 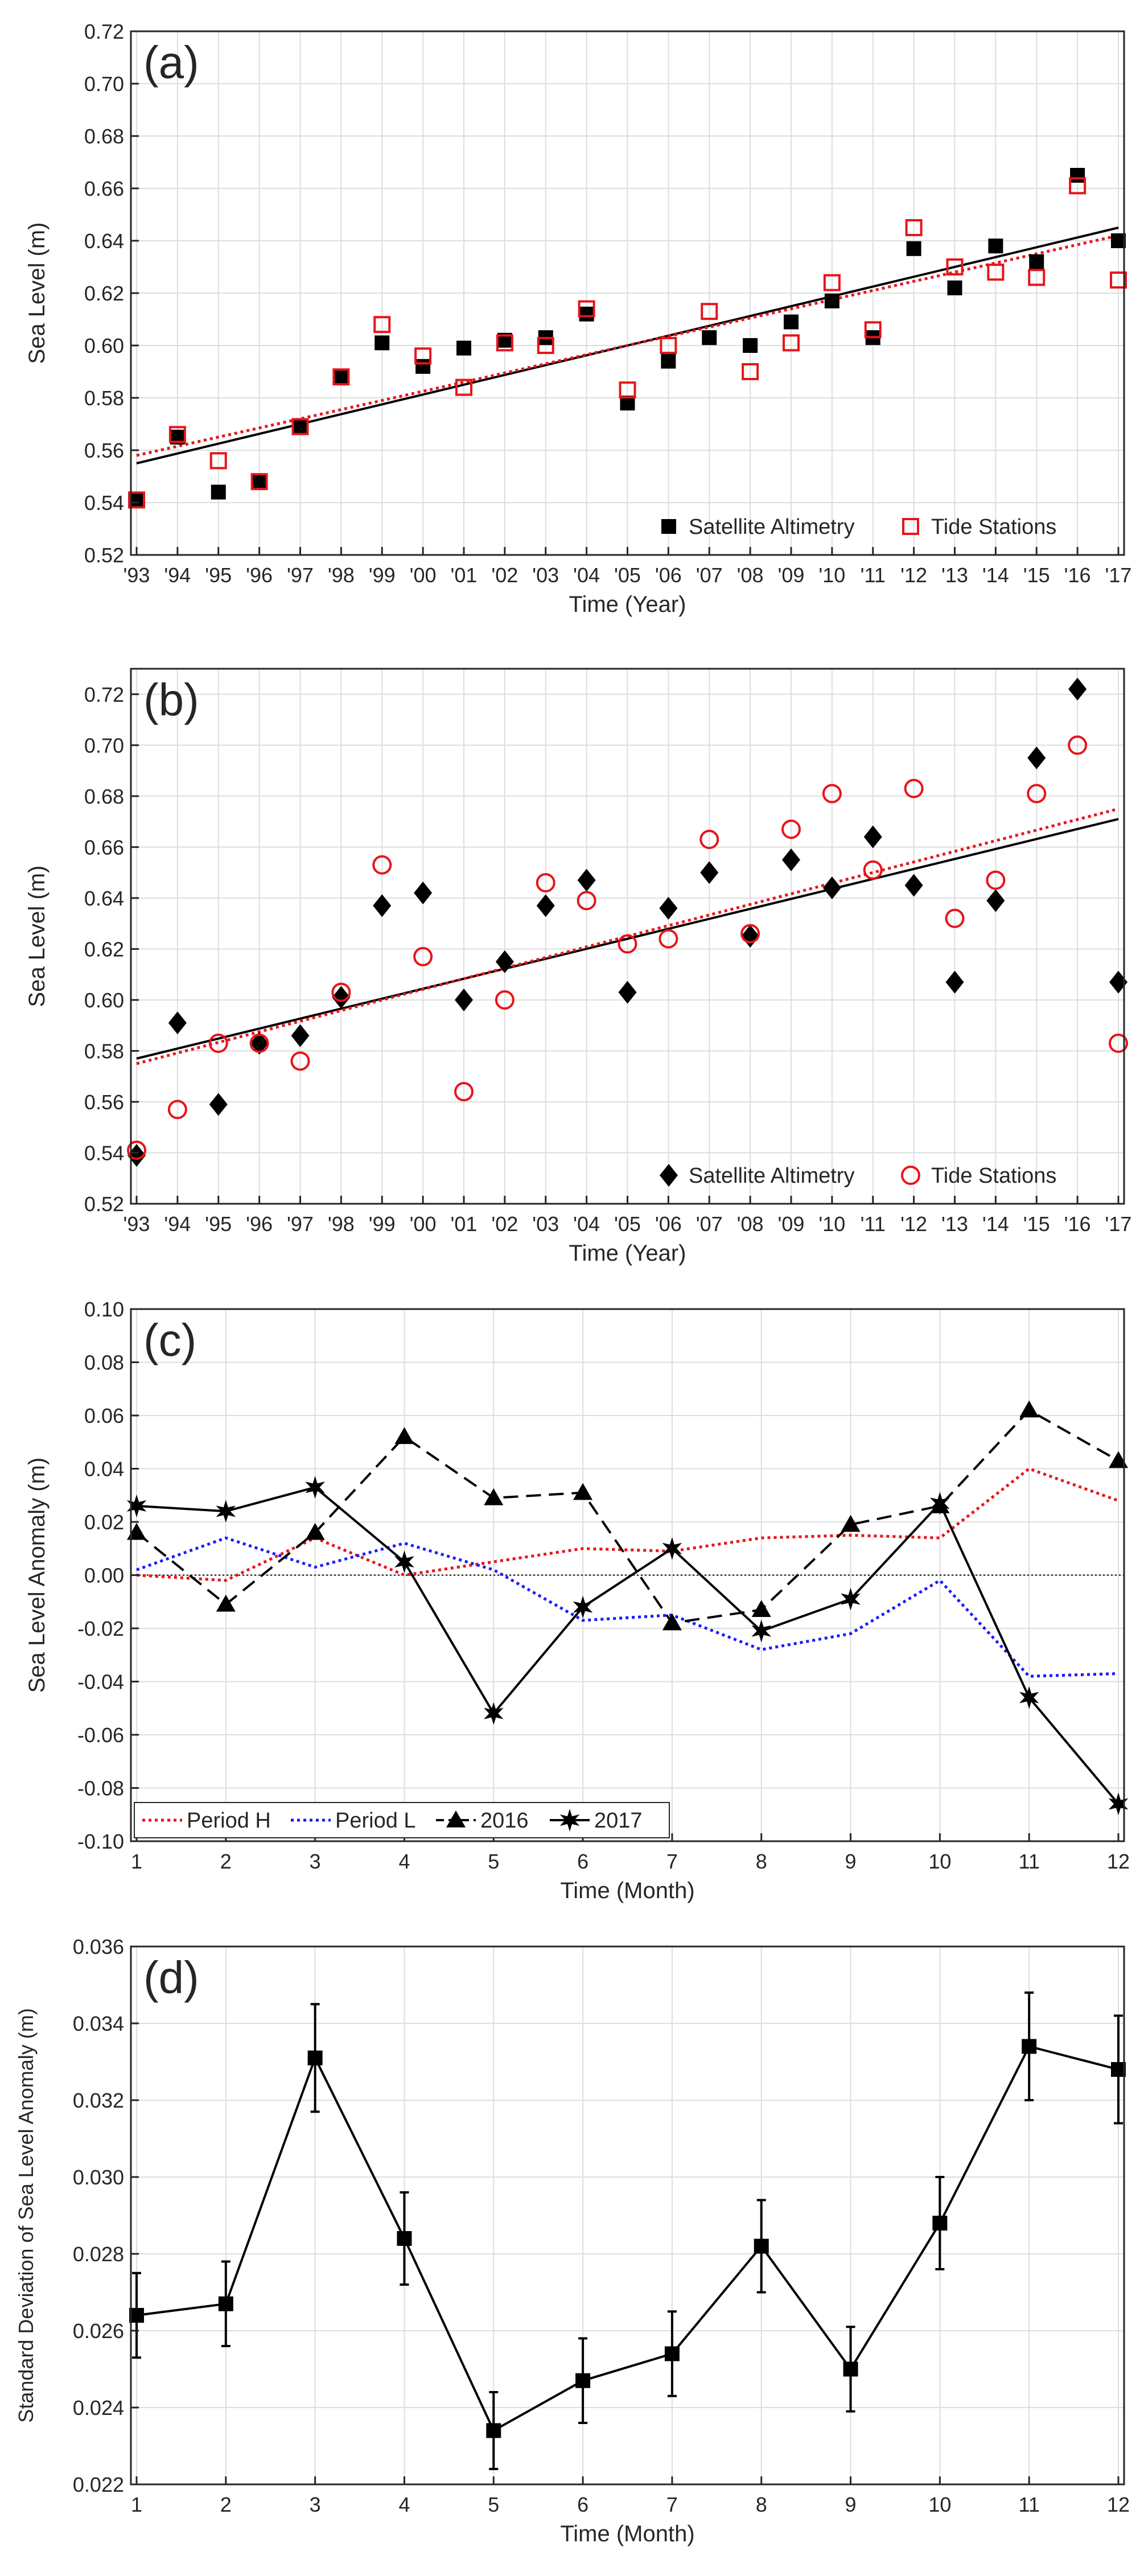 What do you see at coordinates (402, 1820) in the screenshot?
I see `legend: Period H Period L 2016 2017` at bounding box center [402, 1820].